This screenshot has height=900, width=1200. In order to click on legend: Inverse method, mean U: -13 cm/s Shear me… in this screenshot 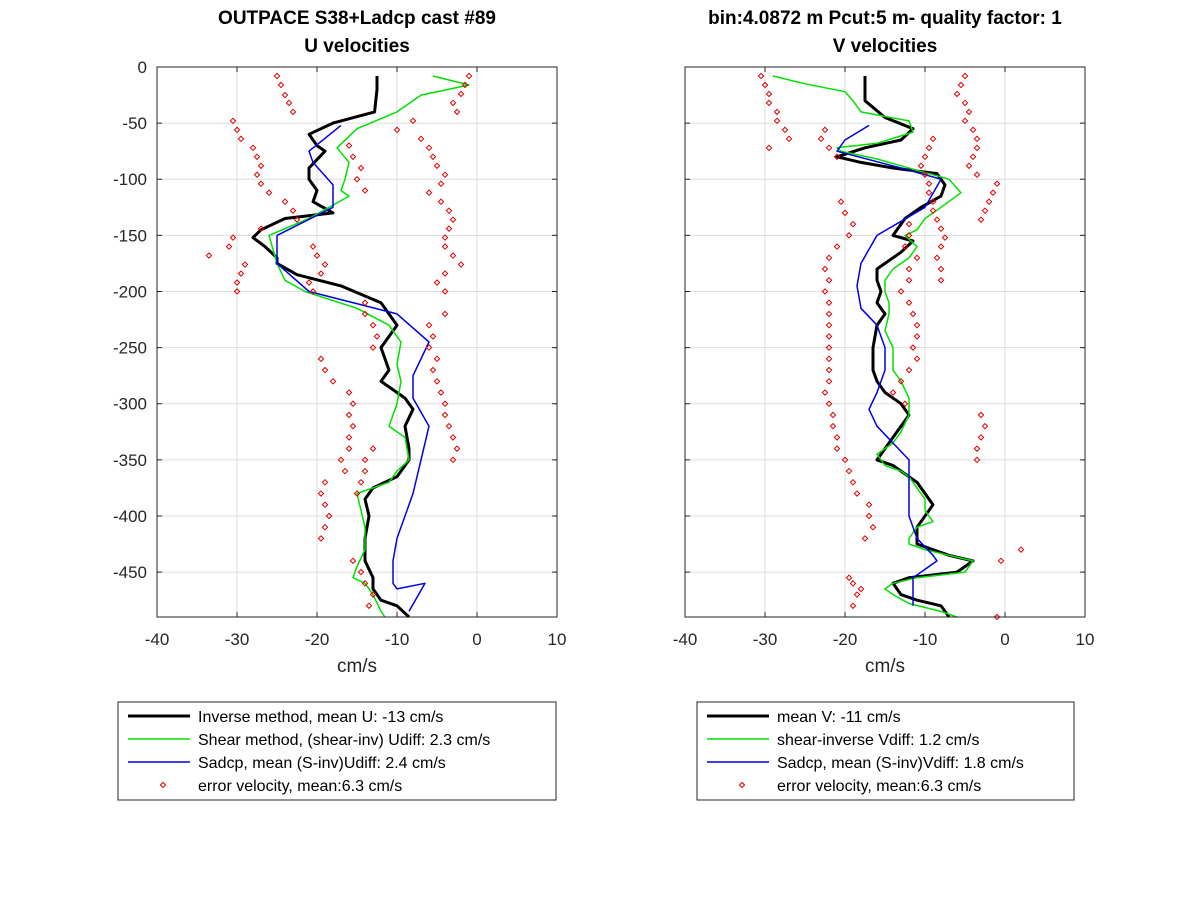, I will do `click(337, 751)`.